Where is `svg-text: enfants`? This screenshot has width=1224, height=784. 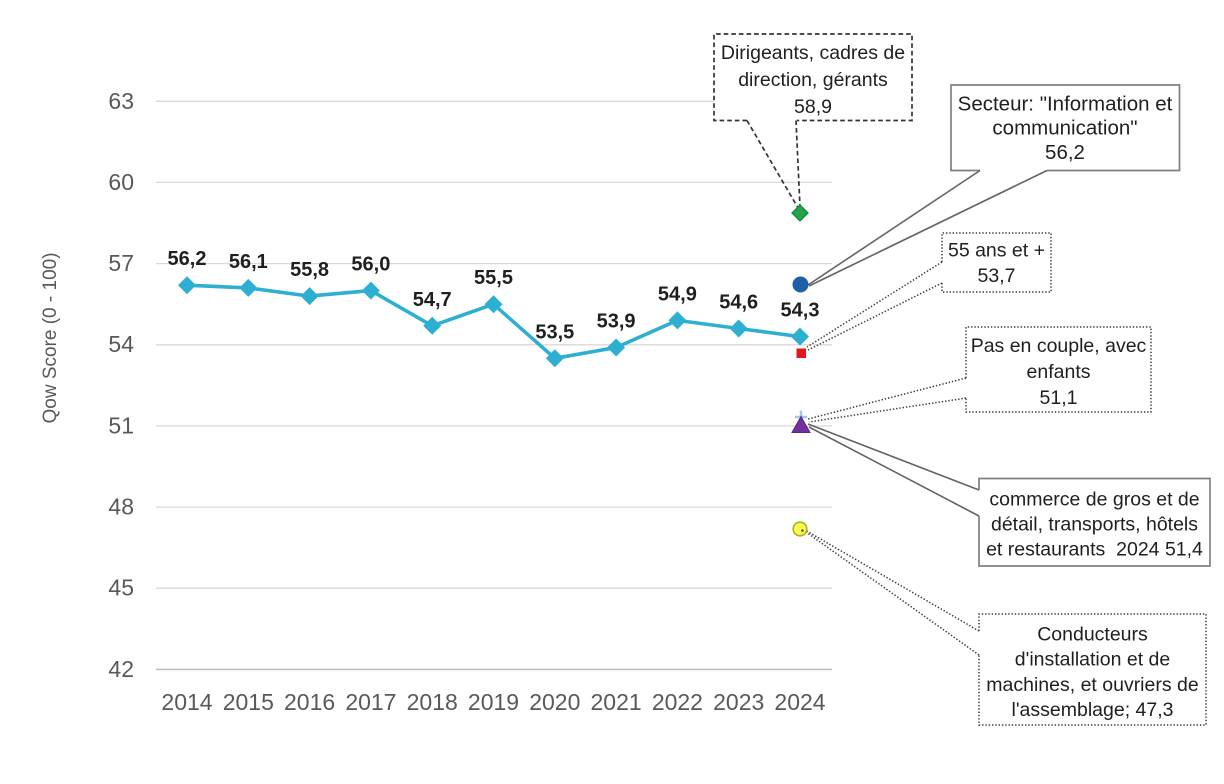
svg-text: enfants is located at coordinates (1059, 372).